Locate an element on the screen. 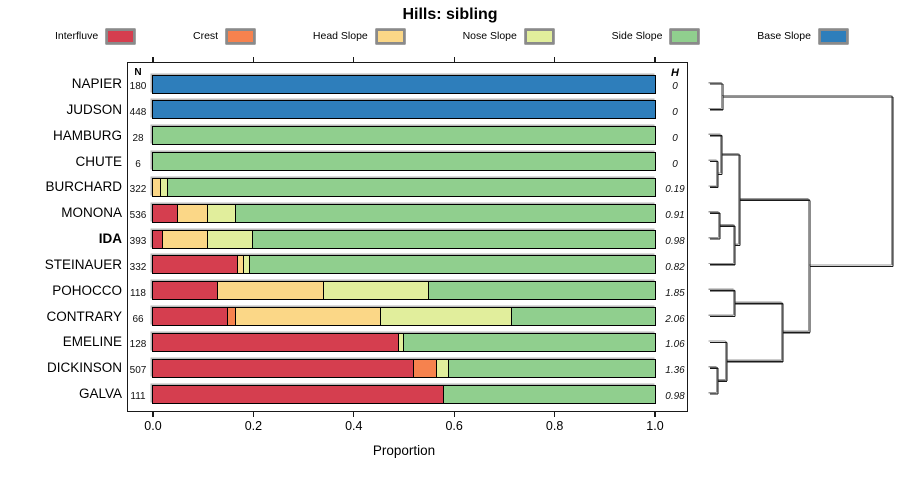 The height and width of the screenshot is (480, 900). axis-tick-label: 1.0 is located at coordinates (655, 426).